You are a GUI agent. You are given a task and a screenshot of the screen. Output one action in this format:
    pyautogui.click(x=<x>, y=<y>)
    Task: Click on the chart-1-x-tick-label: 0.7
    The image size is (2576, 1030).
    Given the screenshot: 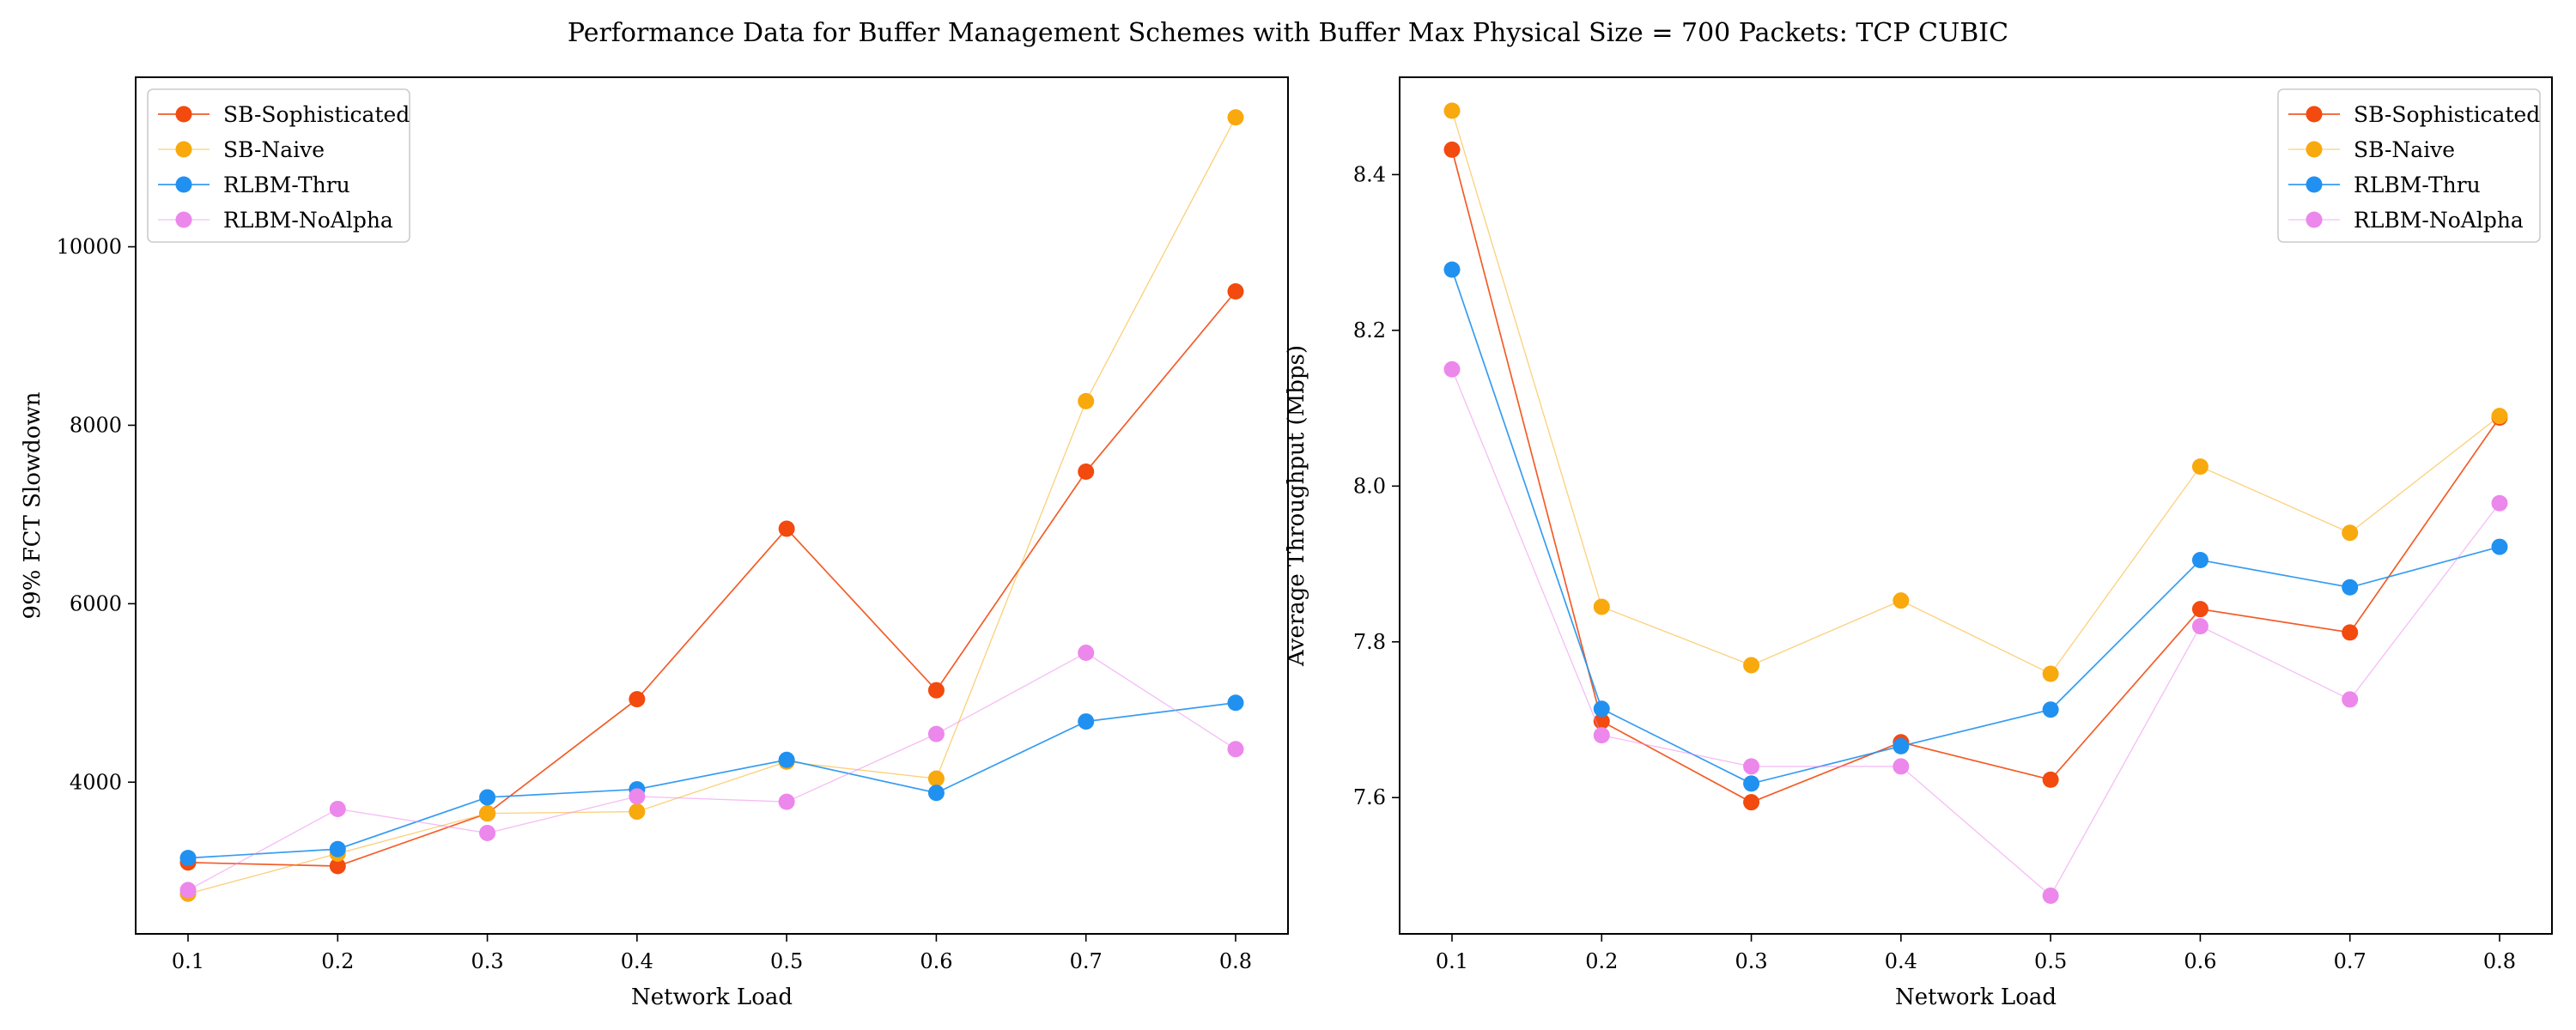 What is the action you would take?
    pyautogui.click(x=1086, y=961)
    